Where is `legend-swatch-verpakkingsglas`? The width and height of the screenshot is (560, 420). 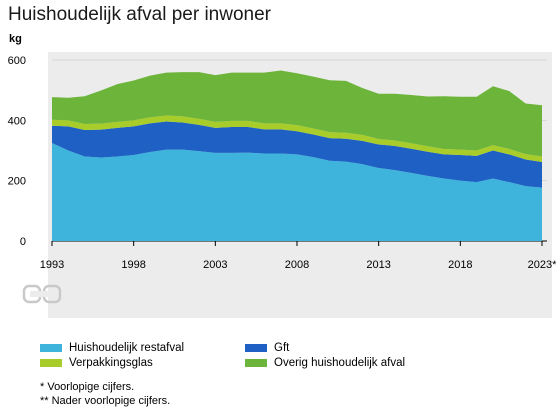 legend-swatch-verpakkingsglas is located at coordinates (51, 363).